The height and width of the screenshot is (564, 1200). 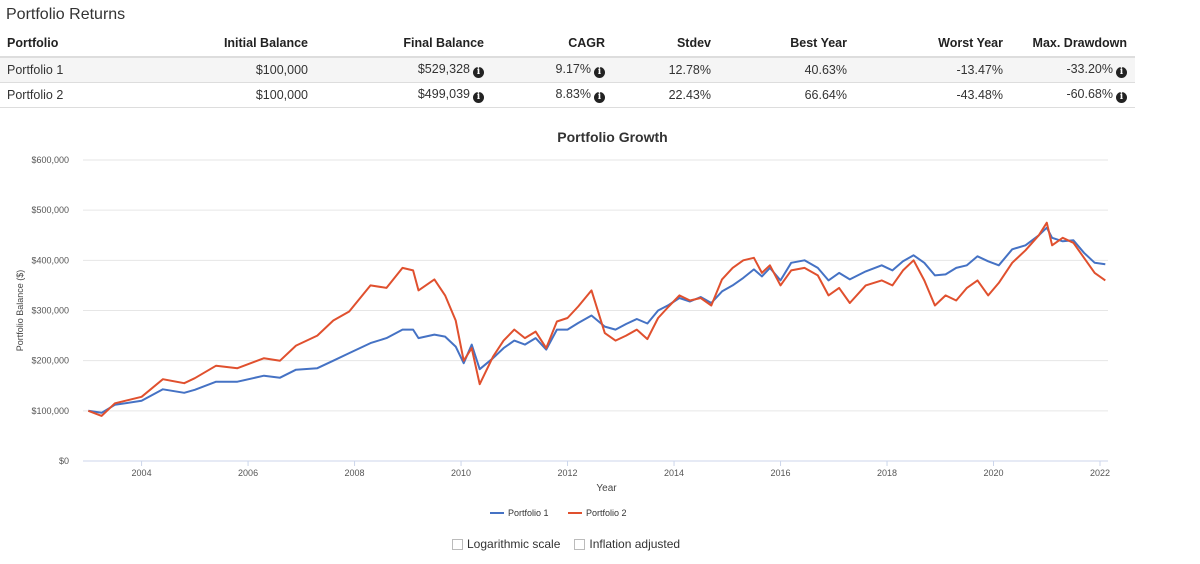 I want to click on cell-worst-year: -13.47%, so click(x=933, y=70).